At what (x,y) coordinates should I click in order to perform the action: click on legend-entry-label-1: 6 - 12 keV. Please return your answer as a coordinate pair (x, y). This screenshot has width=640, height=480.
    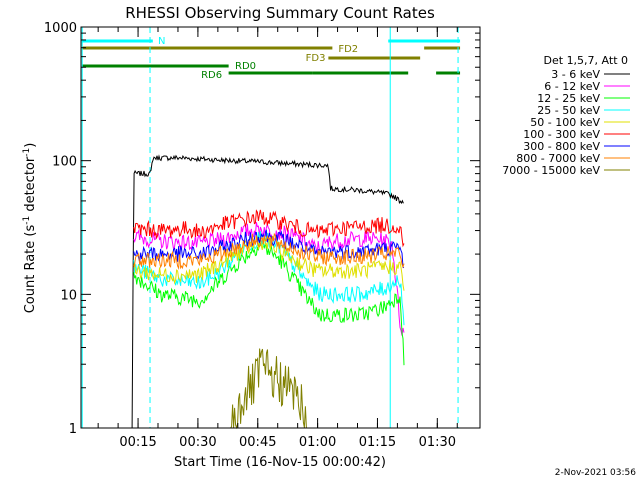
    Looking at the image, I should click on (572, 86).